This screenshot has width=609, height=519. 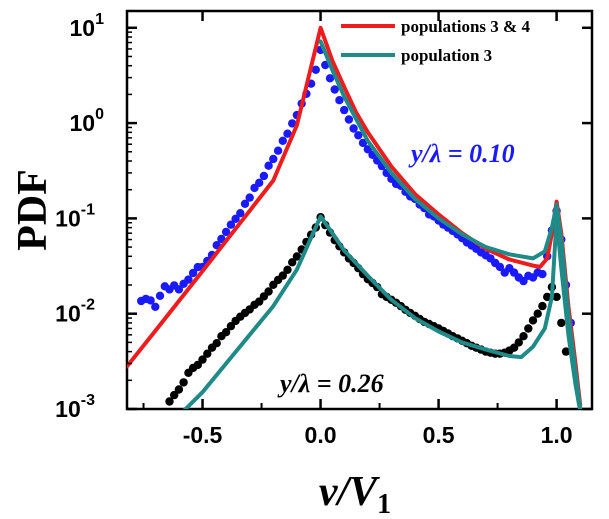 I want to click on y-tick-exponent: -2, so click(x=88, y=305).